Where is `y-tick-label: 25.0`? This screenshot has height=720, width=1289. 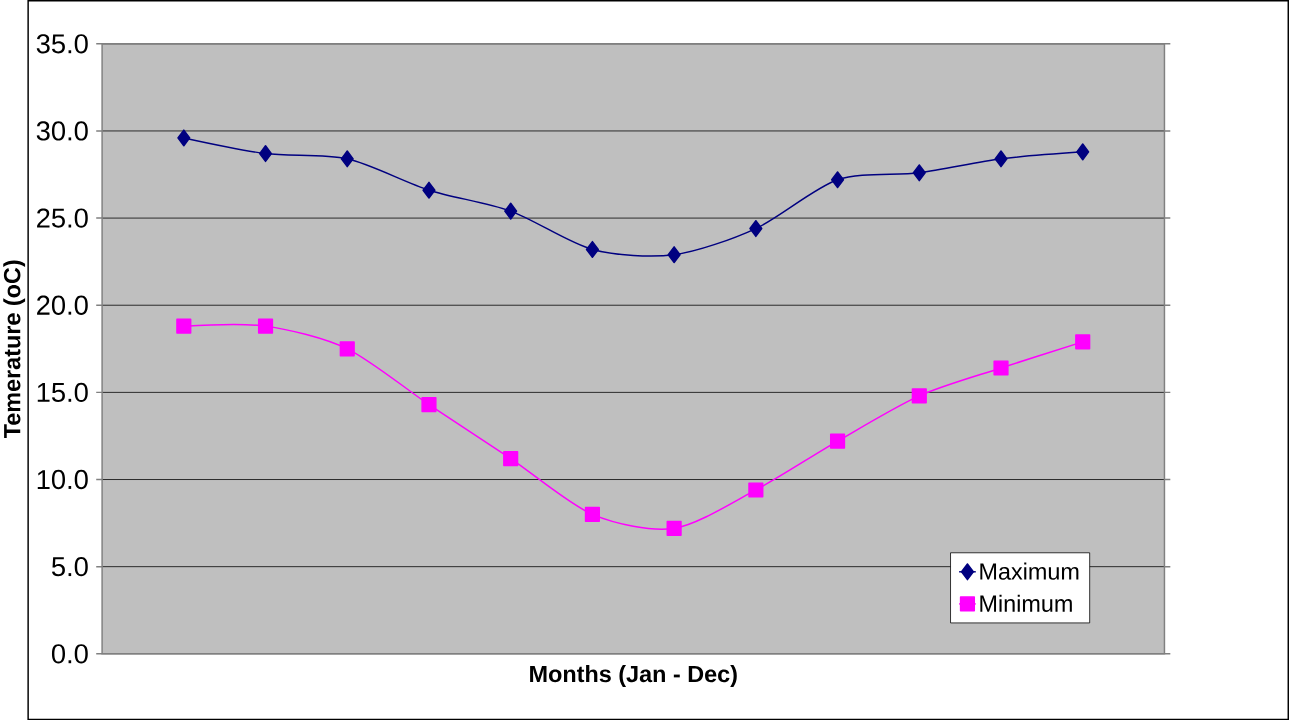
y-tick-label: 25.0 is located at coordinates (62, 218).